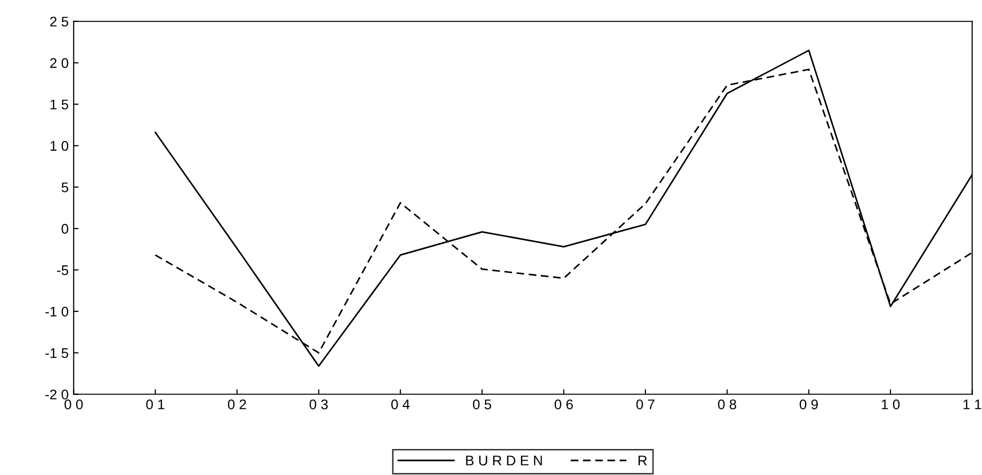 Image resolution: width=982 pixels, height=475 pixels. Describe the element at coordinates (237, 404) in the screenshot. I see `x-tick-label: 0 2` at that location.